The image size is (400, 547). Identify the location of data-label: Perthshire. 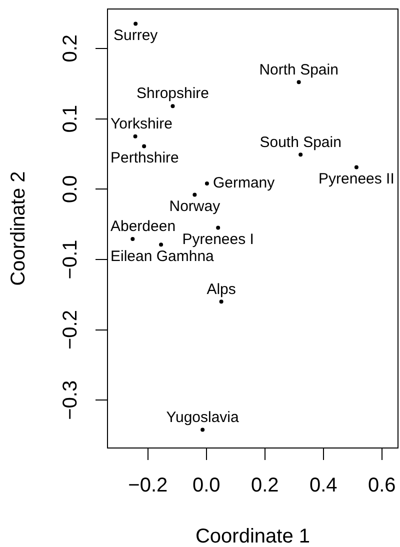
(144, 157).